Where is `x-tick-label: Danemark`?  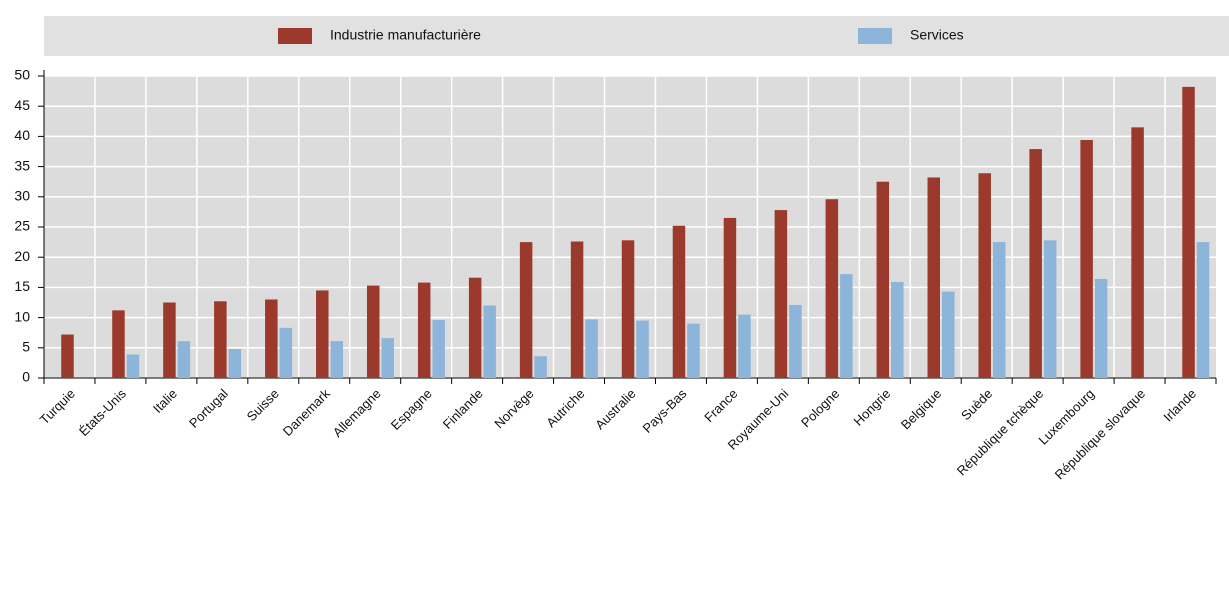 x-tick-label: Danemark is located at coordinates (306, 412).